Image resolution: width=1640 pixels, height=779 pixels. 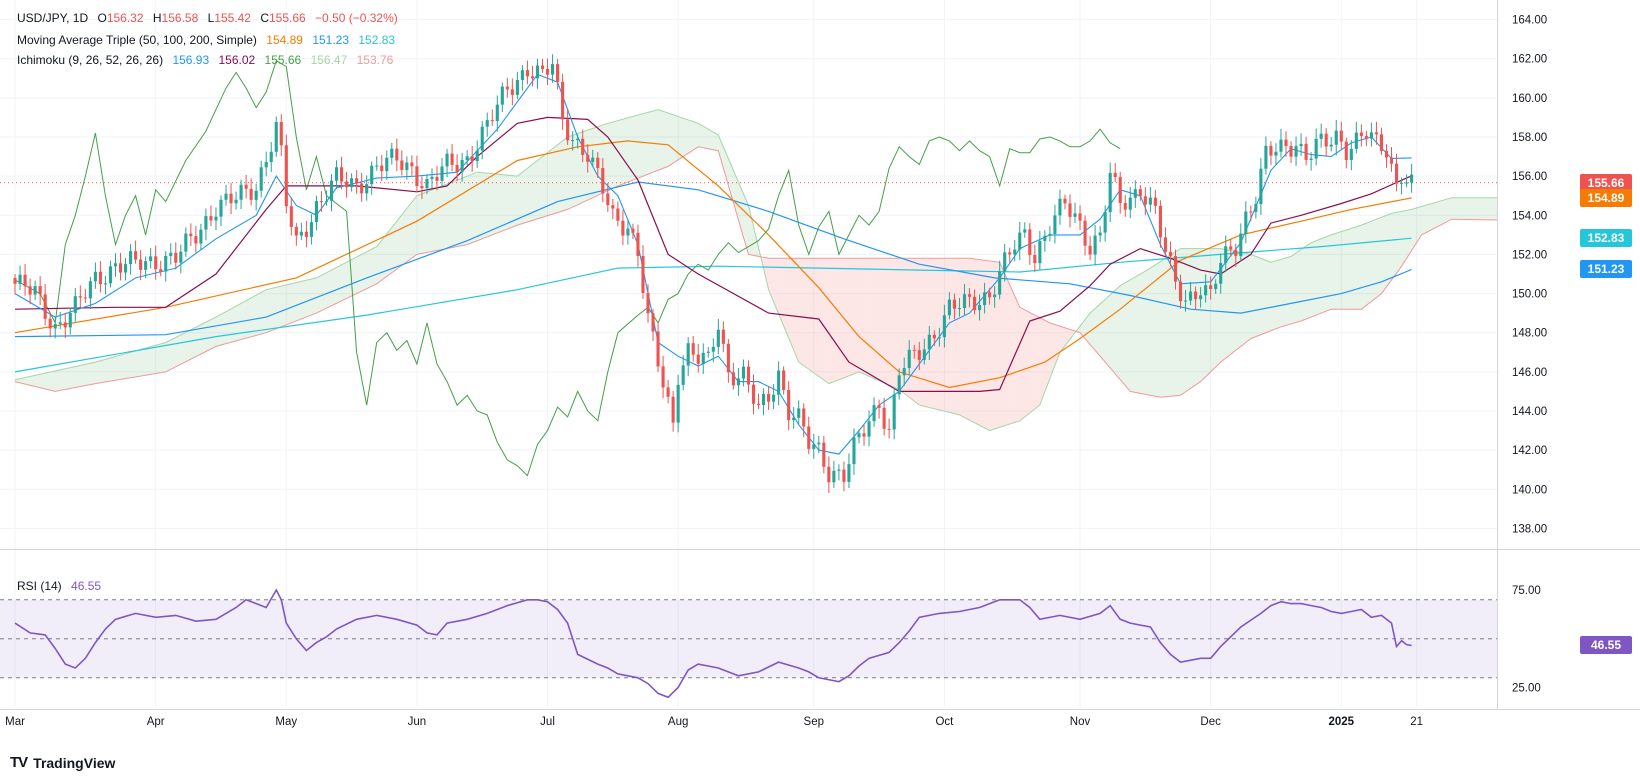 I want to click on tradingview-brand: TV TradingView, so click(x=62, y=762).